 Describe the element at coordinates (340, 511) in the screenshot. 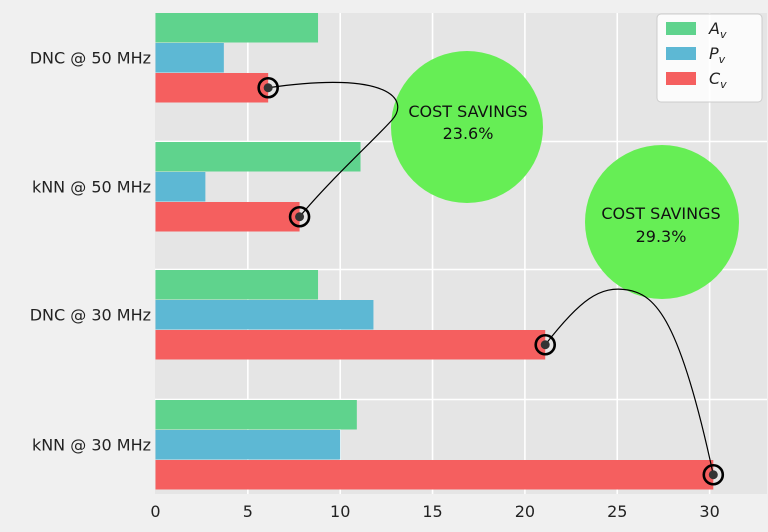

I see `x-tick-label: 10` at that location.